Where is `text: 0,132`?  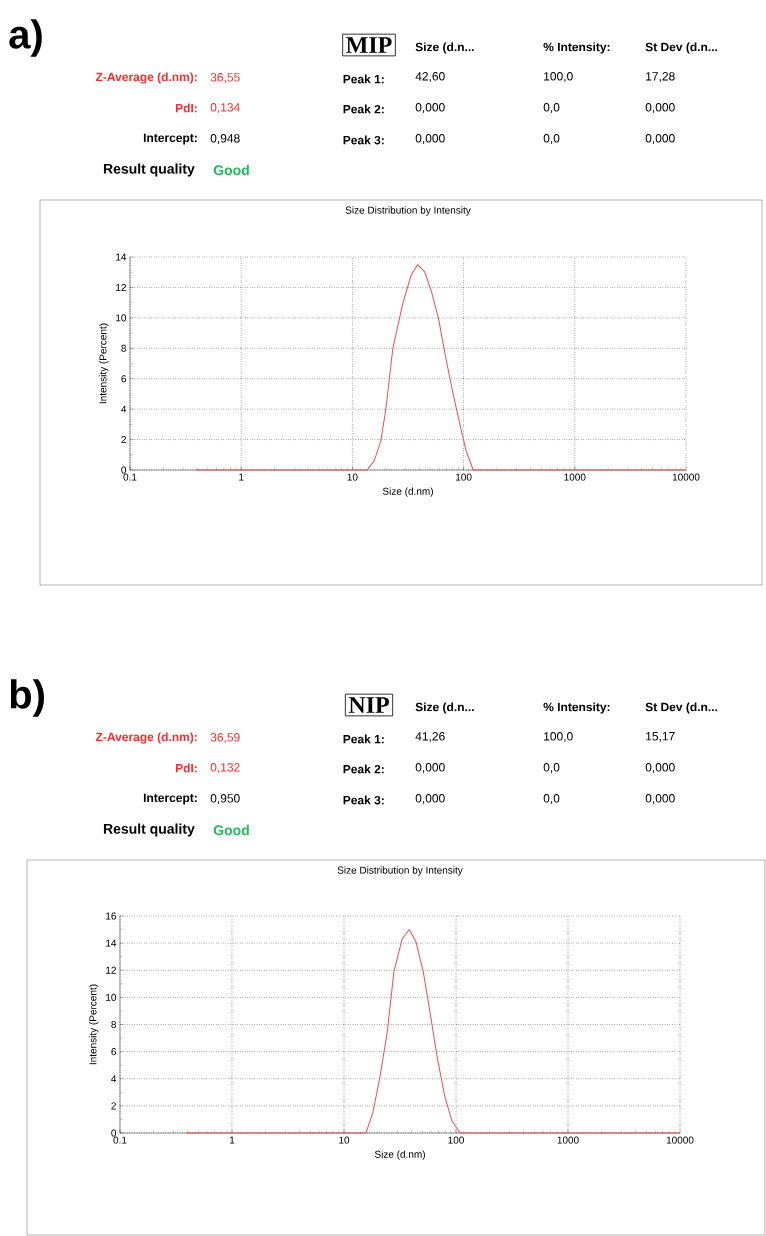 text: 0,132 is located at coordinates (225, 768).